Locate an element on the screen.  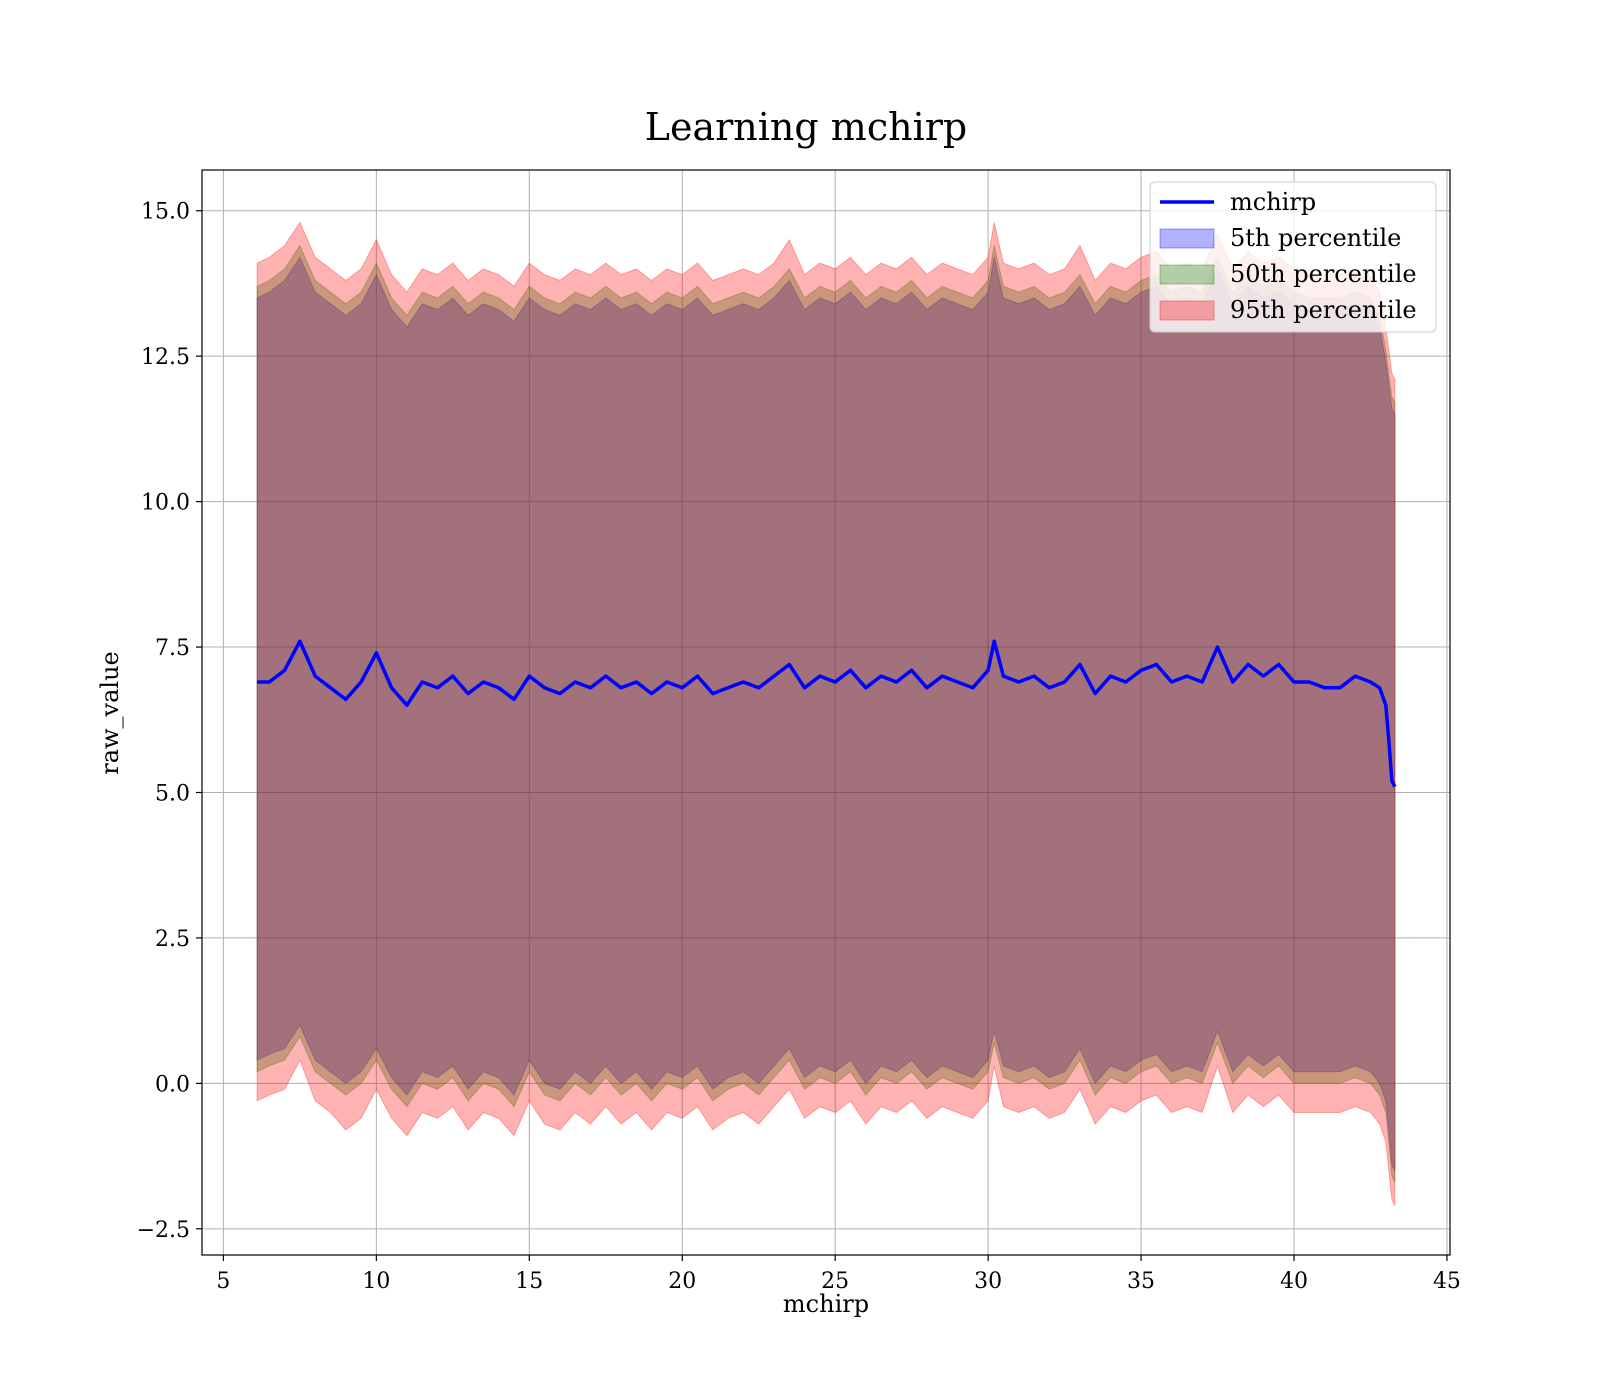
y-tick-label: 5.0 is located at coordinates (172, 793).